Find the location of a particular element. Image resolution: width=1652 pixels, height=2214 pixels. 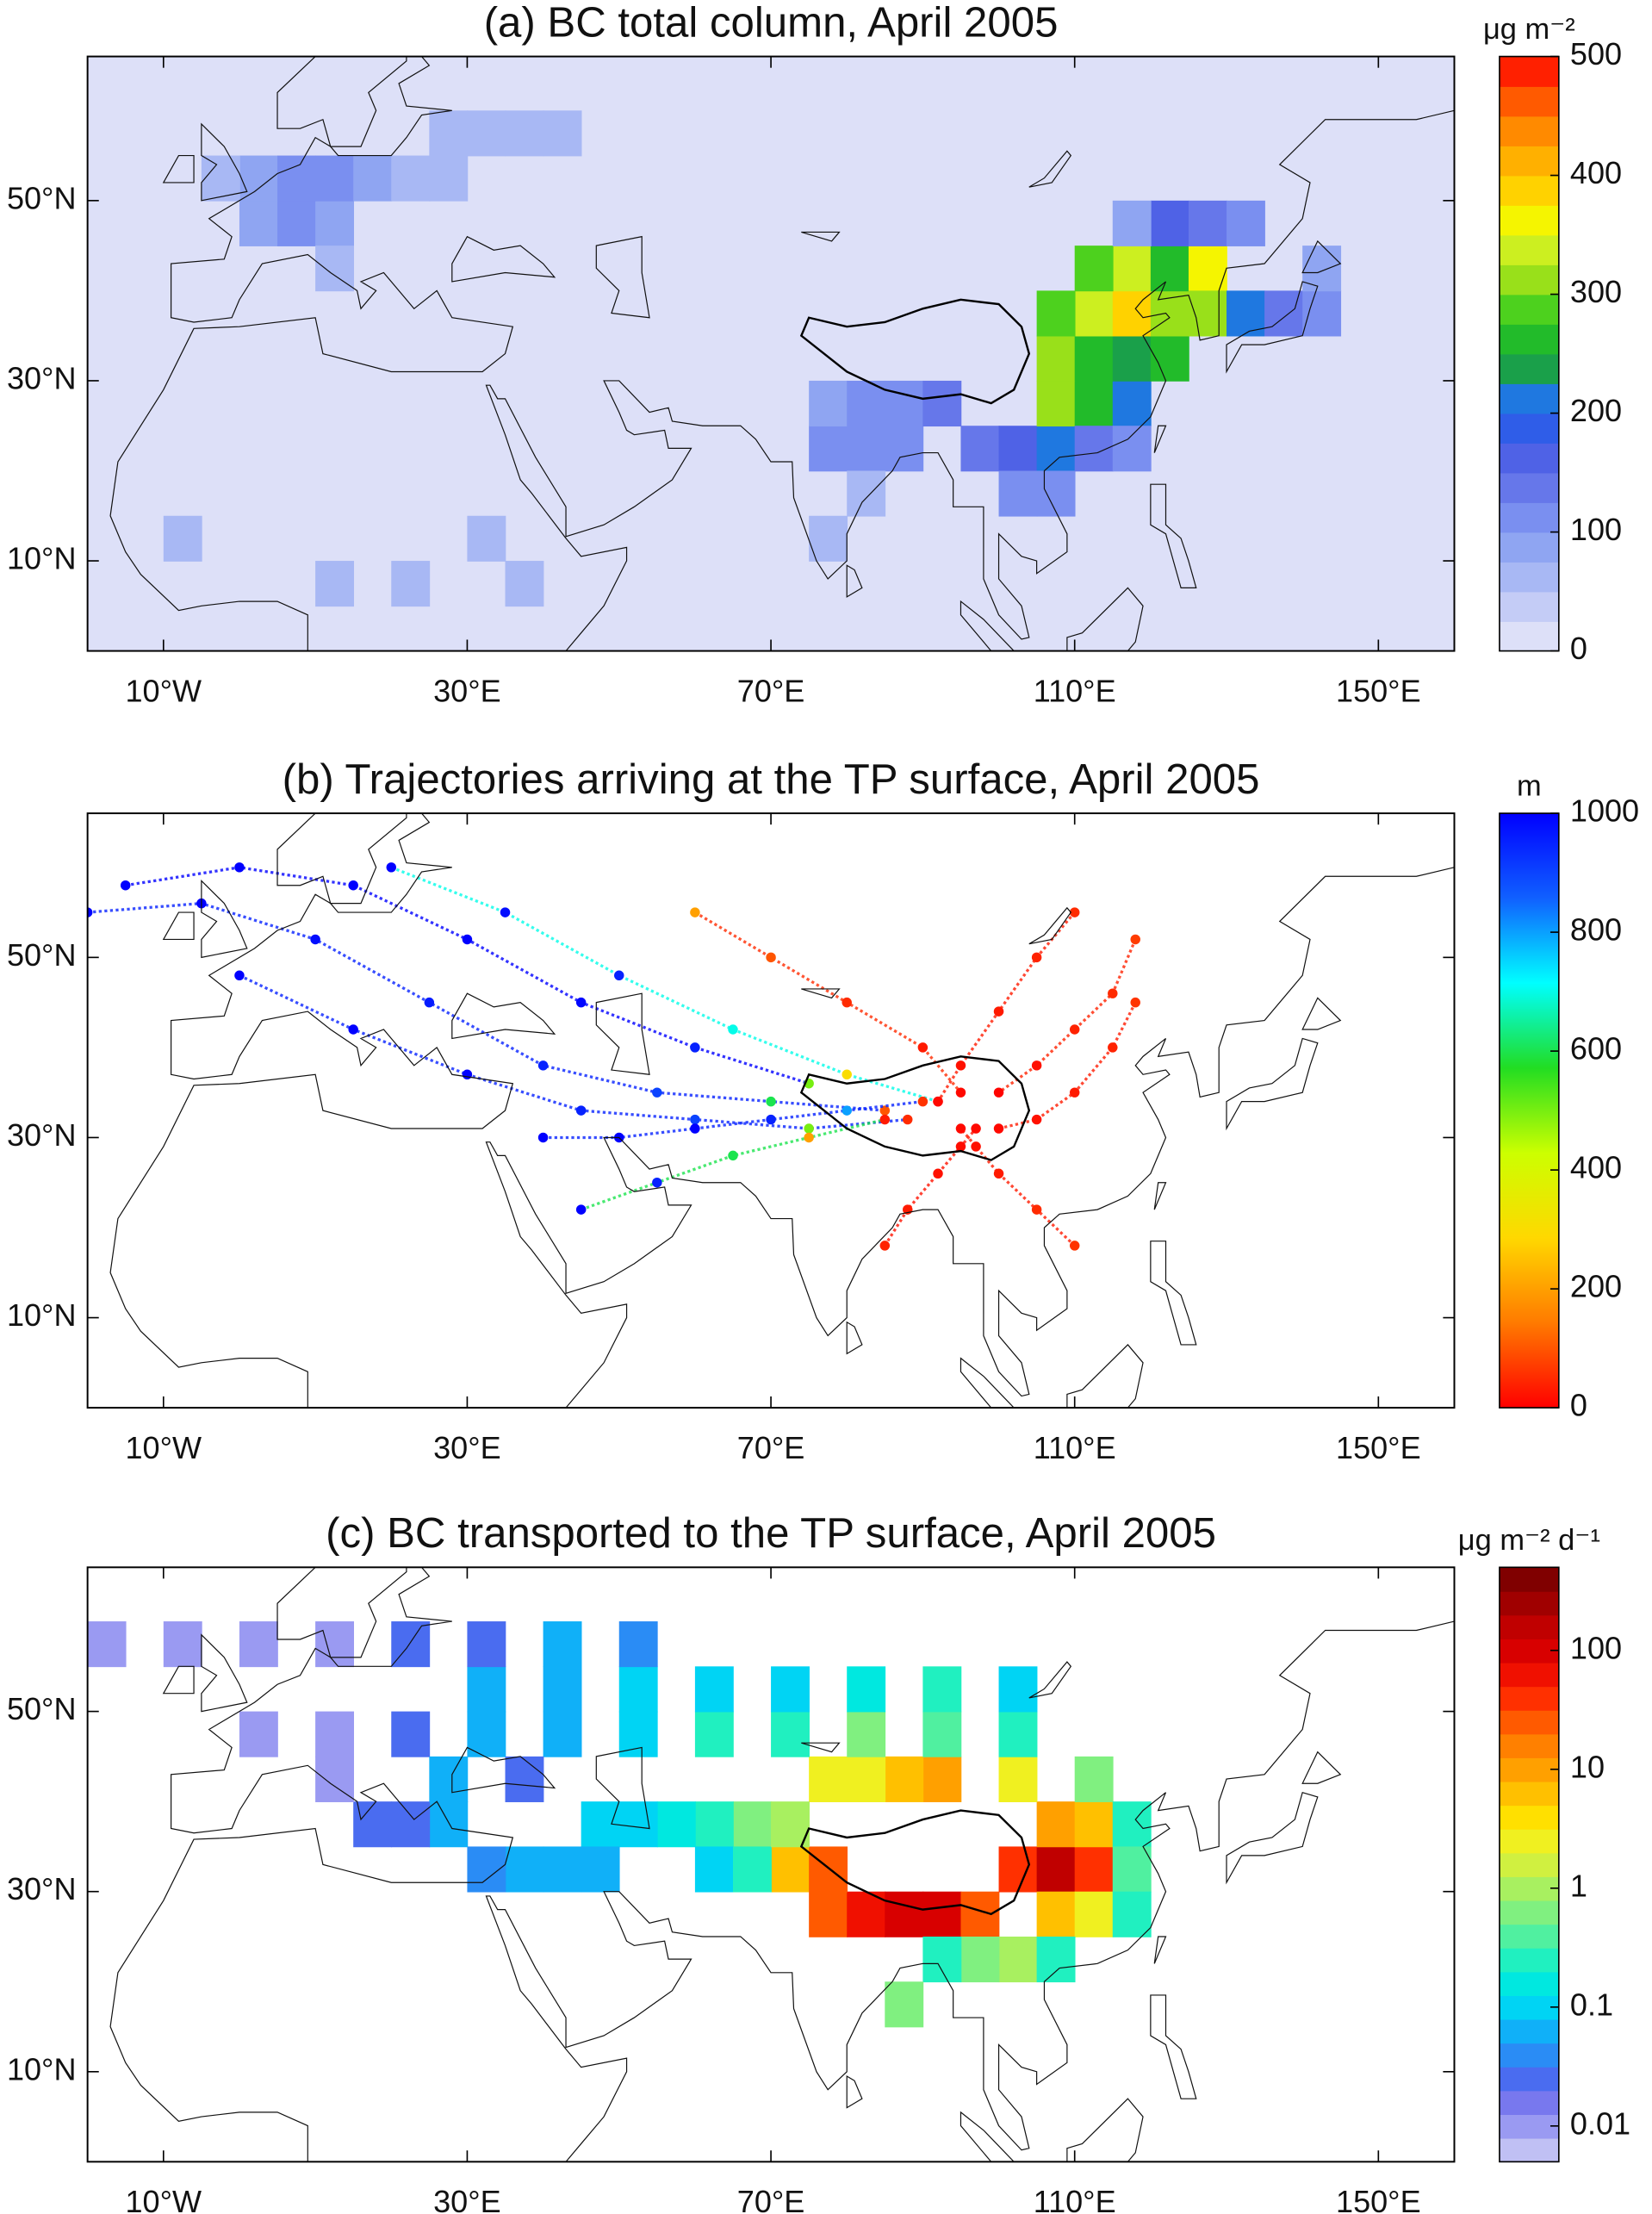

colorbar-tick-label: 300 is located at coordinates (1596, 291).